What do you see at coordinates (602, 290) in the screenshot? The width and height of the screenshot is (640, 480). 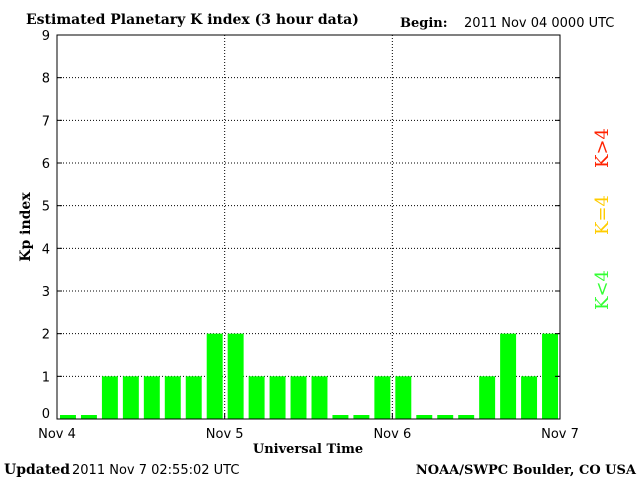 I see `legend-entry: K<4` at bounding box center [602, 290].